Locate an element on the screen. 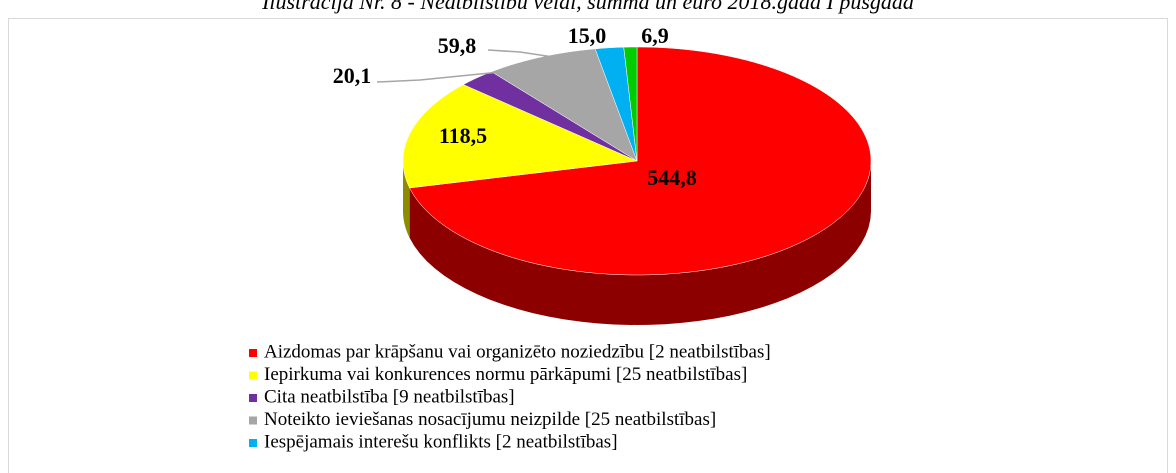 The width and height of the screenshot is (1176, 473). data-label: 118,5 is located at coordinates (463, 135).